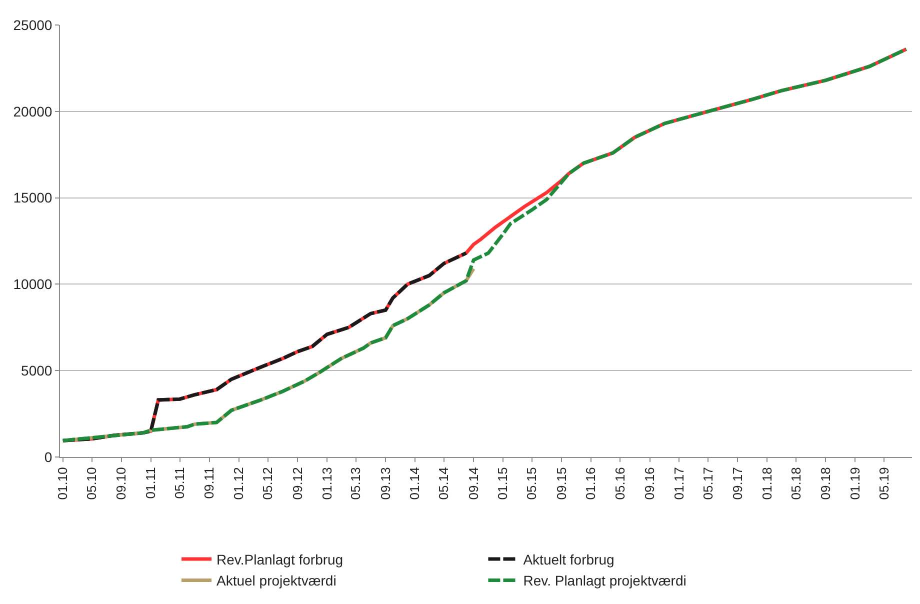 The width and height of the screenshot is (920, 604). I want to click on x-tick-label: 09.18, so click(825, 483).